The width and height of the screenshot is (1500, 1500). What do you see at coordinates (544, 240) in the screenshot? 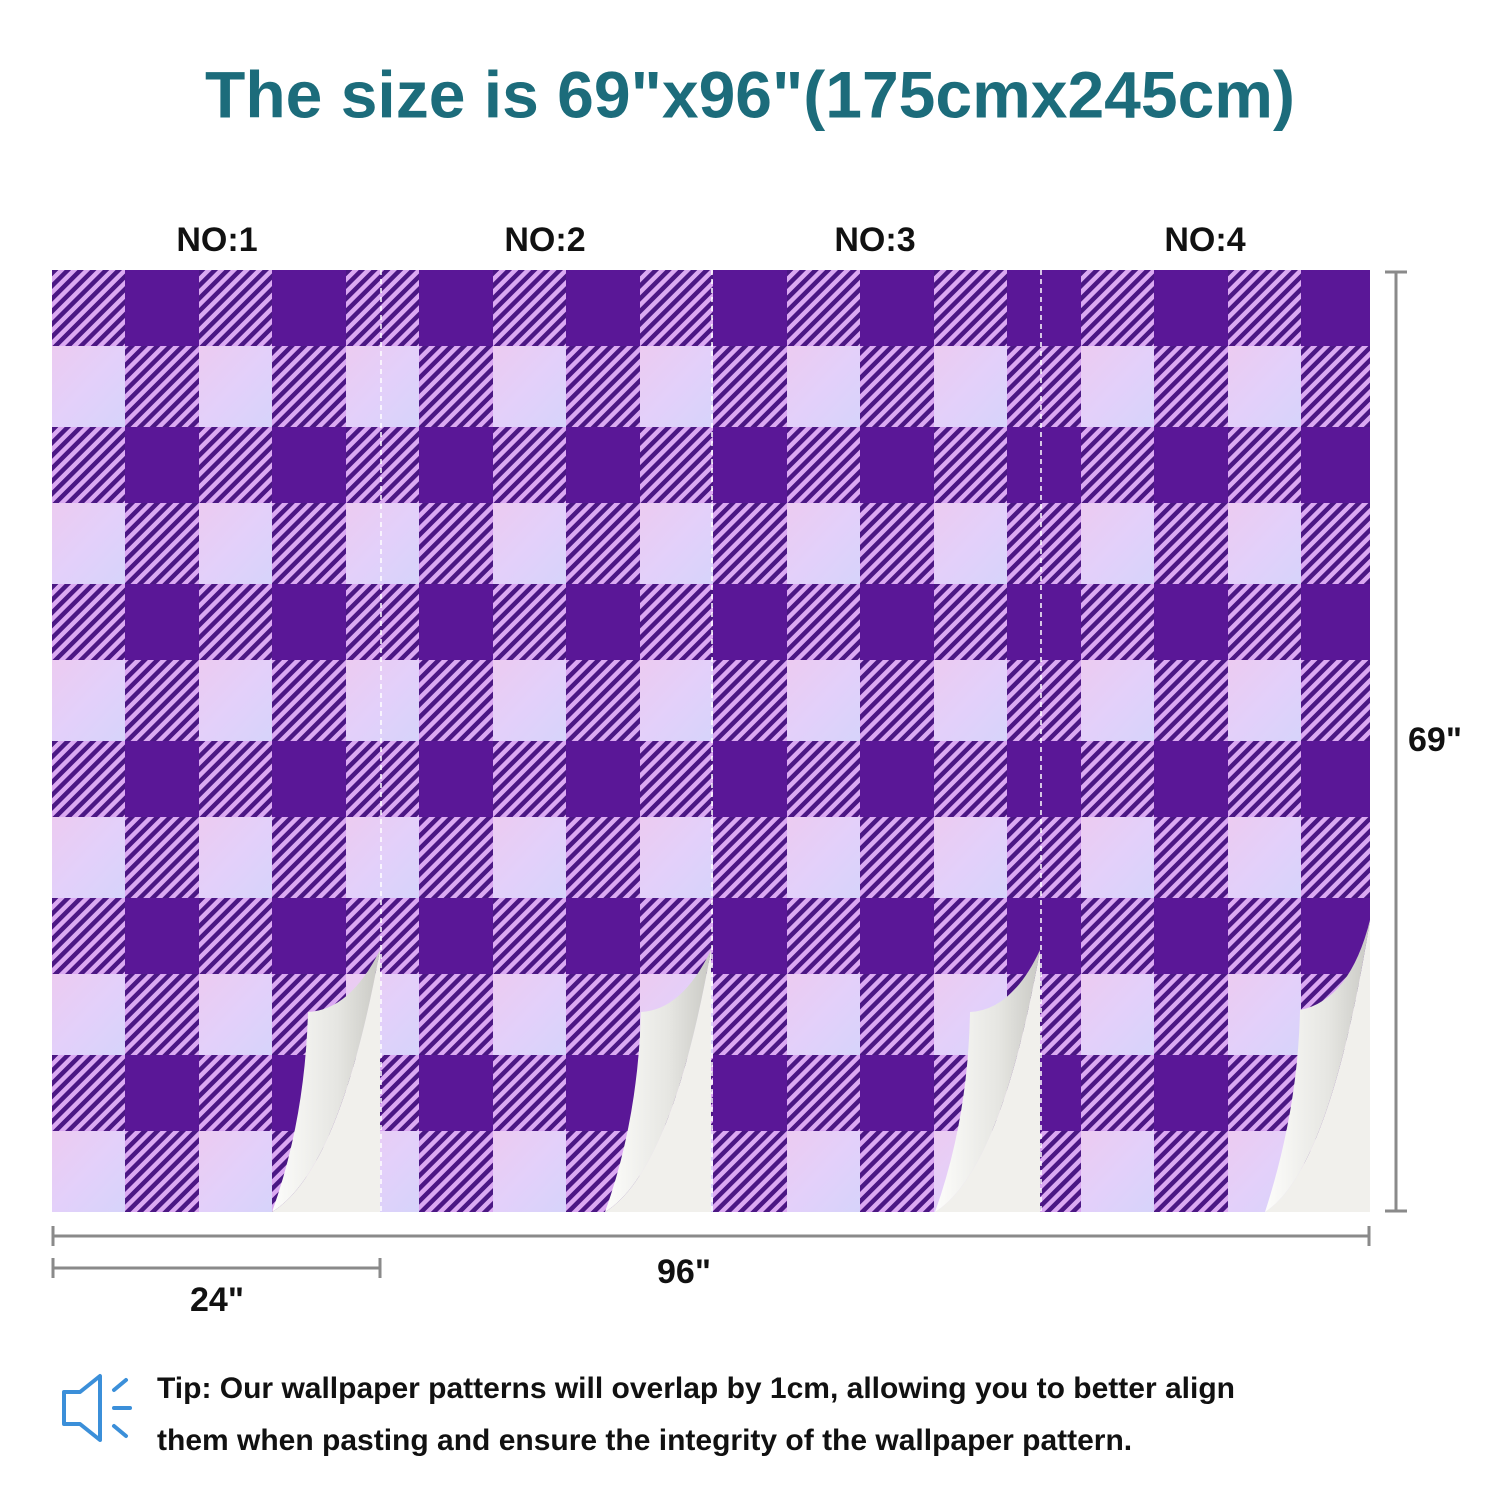
I see `panel-label: NO:2` at bounding box center [544, 240].